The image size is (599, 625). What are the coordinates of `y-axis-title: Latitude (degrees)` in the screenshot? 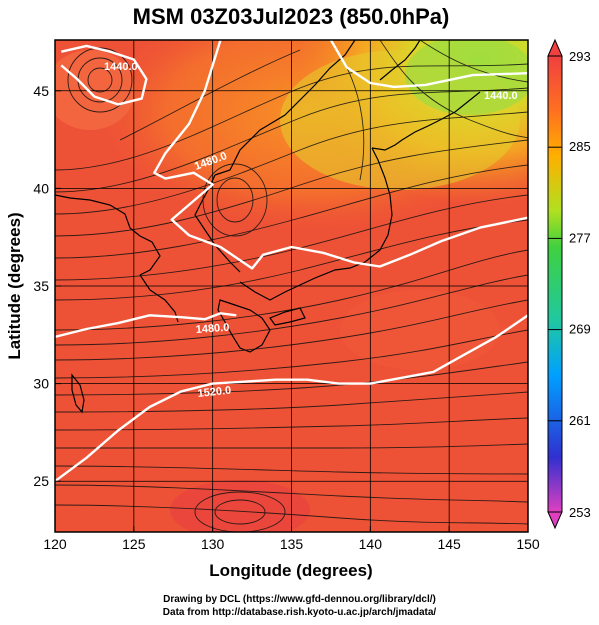 It's located at (14, 285).